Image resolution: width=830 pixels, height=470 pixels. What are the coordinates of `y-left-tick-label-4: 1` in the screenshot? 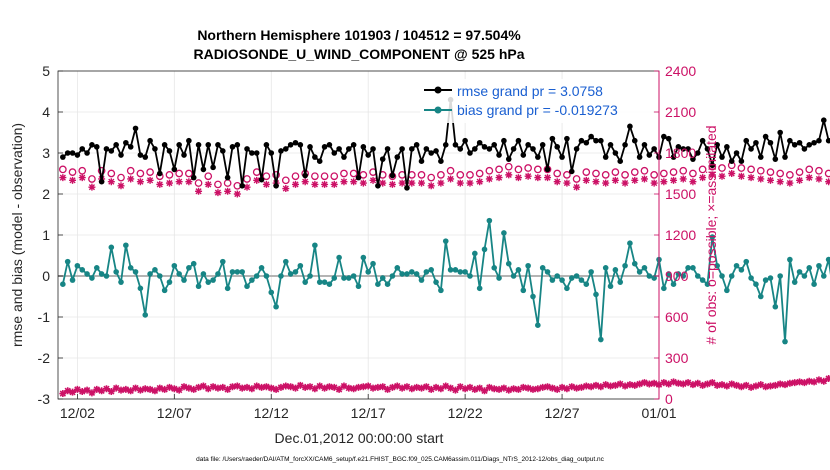 It's located at (46, 235).